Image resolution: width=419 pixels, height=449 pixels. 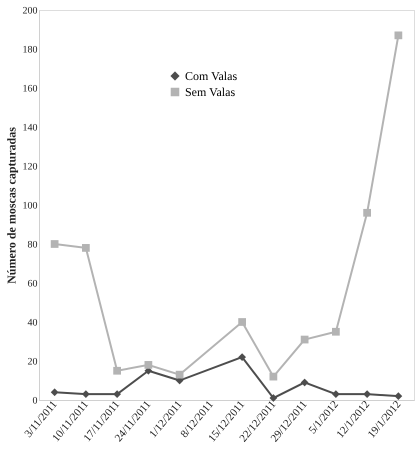 What do you see at coordinates (33, 323) in the screenshot?
I see `y-tick-label: 40` at bounding box center [33, 323].